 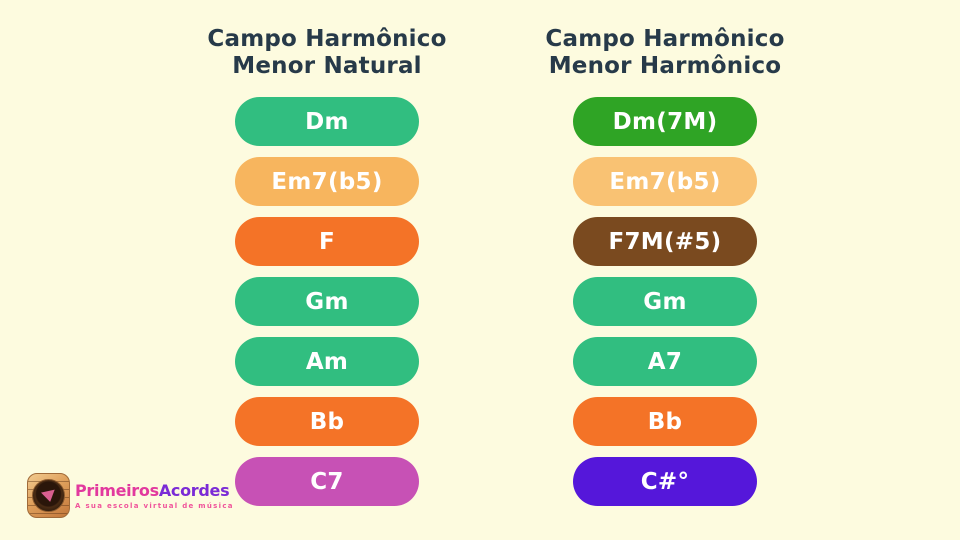 What do you see at coordinates (117, 490) in the screenshot?
I see `brand-name-primeiros: Primeiros` at bounding box center [117, 490].